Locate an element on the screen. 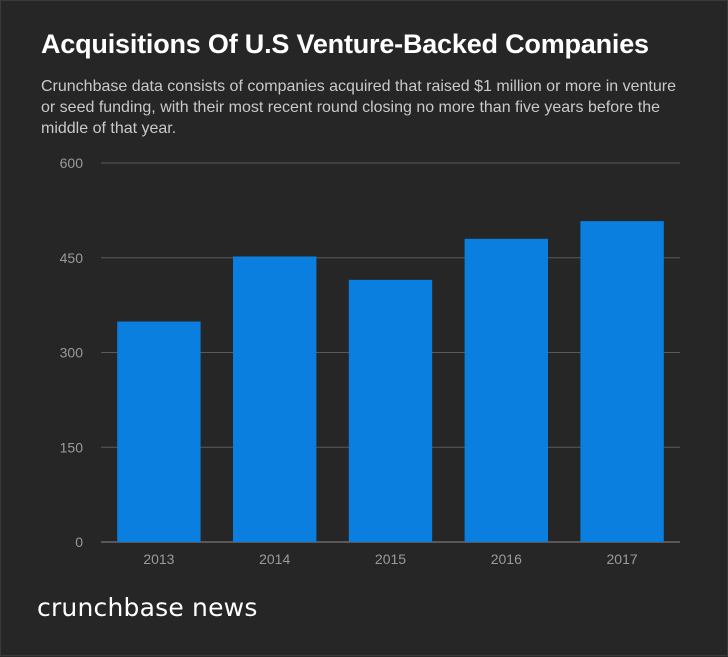 The height and width of the screenshot is (657, 728). y-tick-label: 450 is located at coordinates (72, 258).